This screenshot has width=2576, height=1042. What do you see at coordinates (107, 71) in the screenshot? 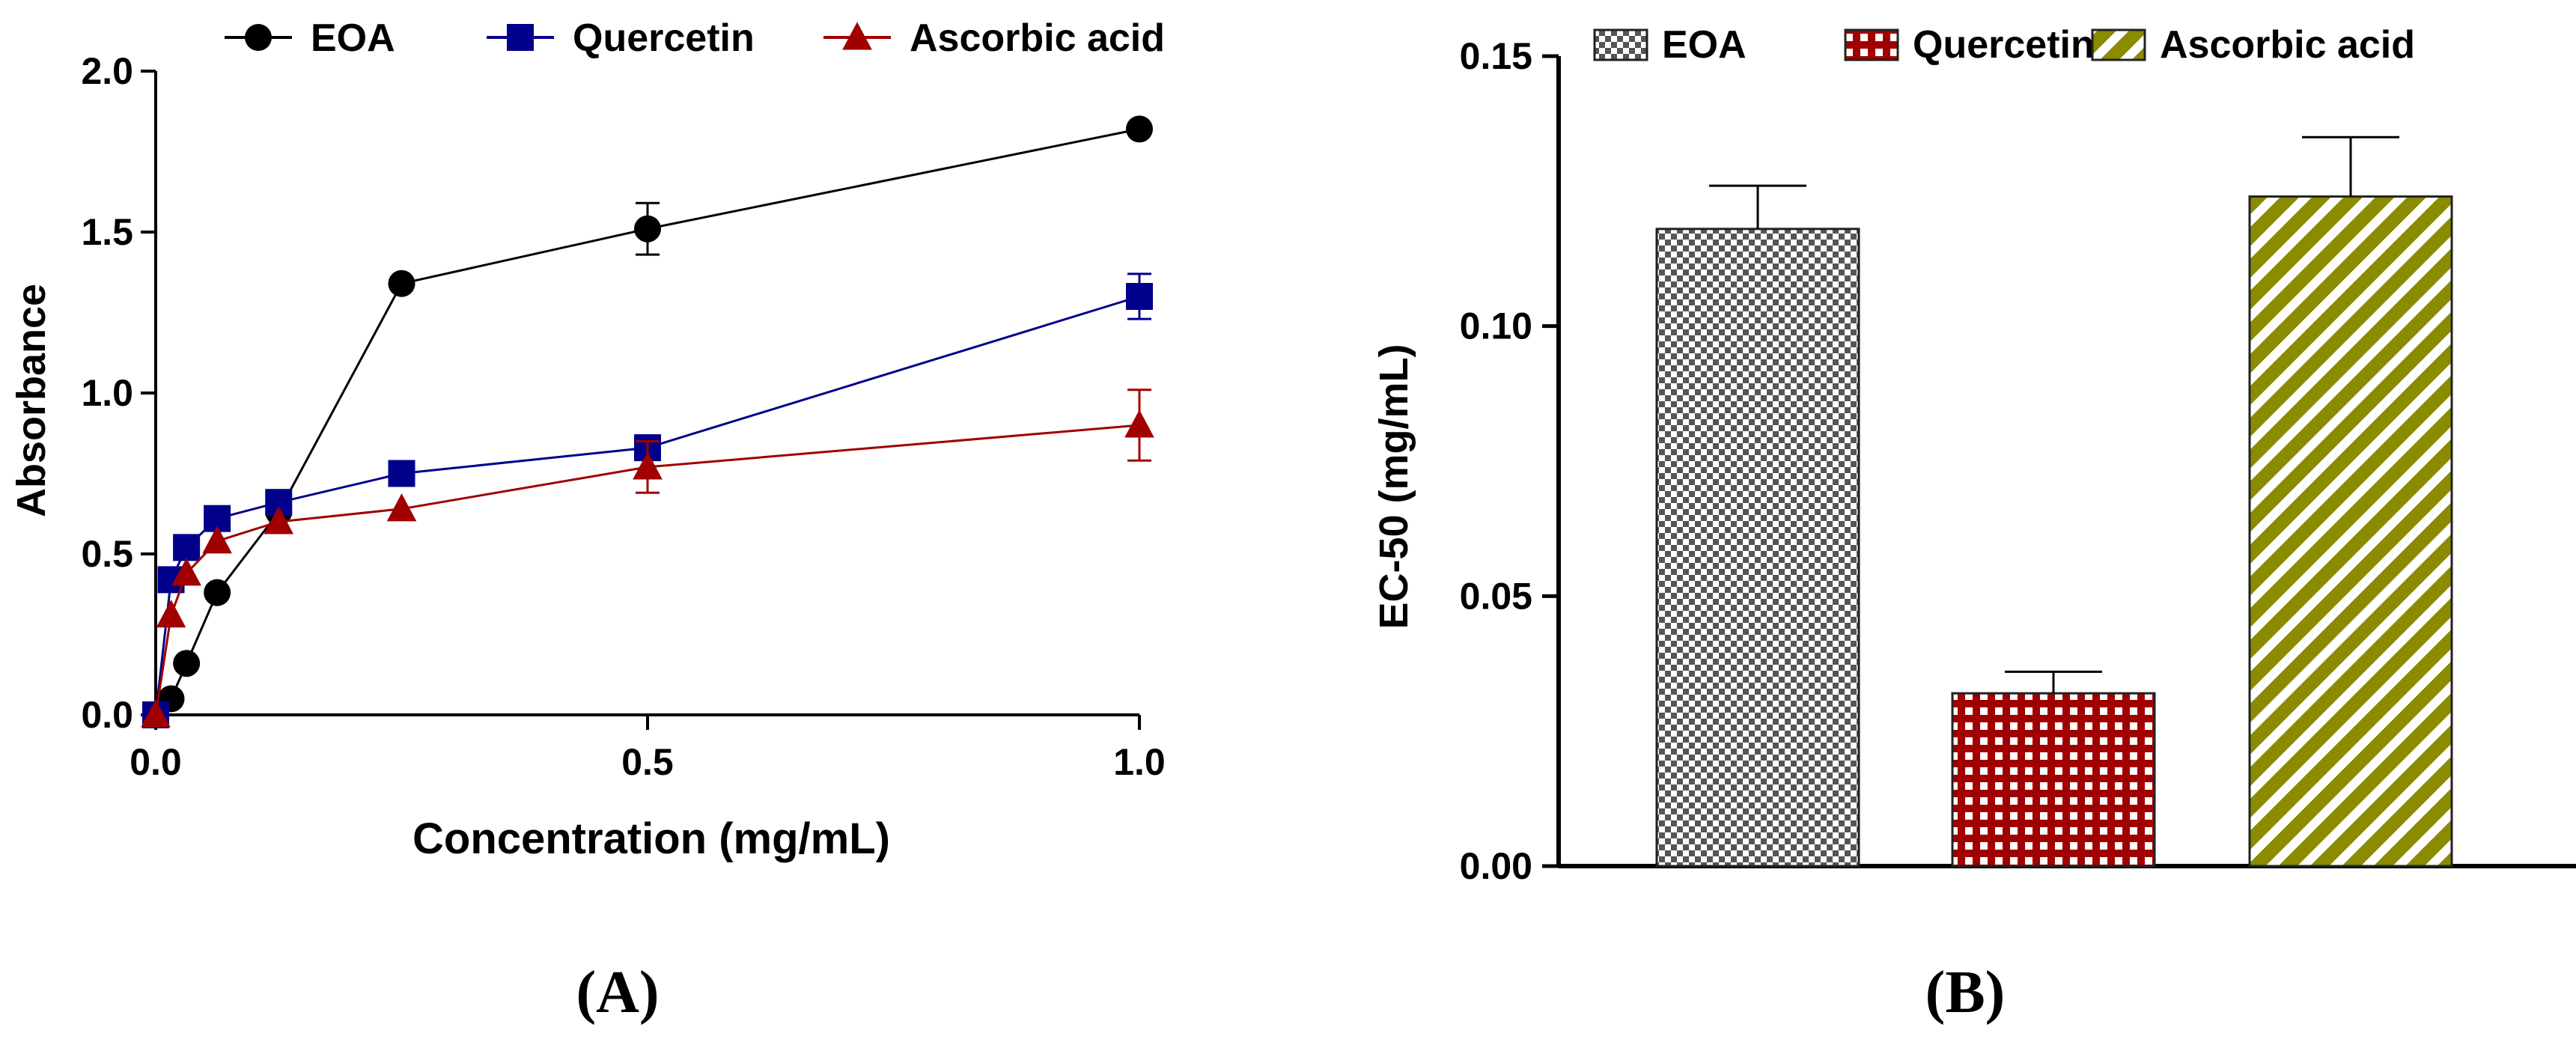
I see `panel-a-y-tick-label: 2.0` at bounding box center [107, 71].